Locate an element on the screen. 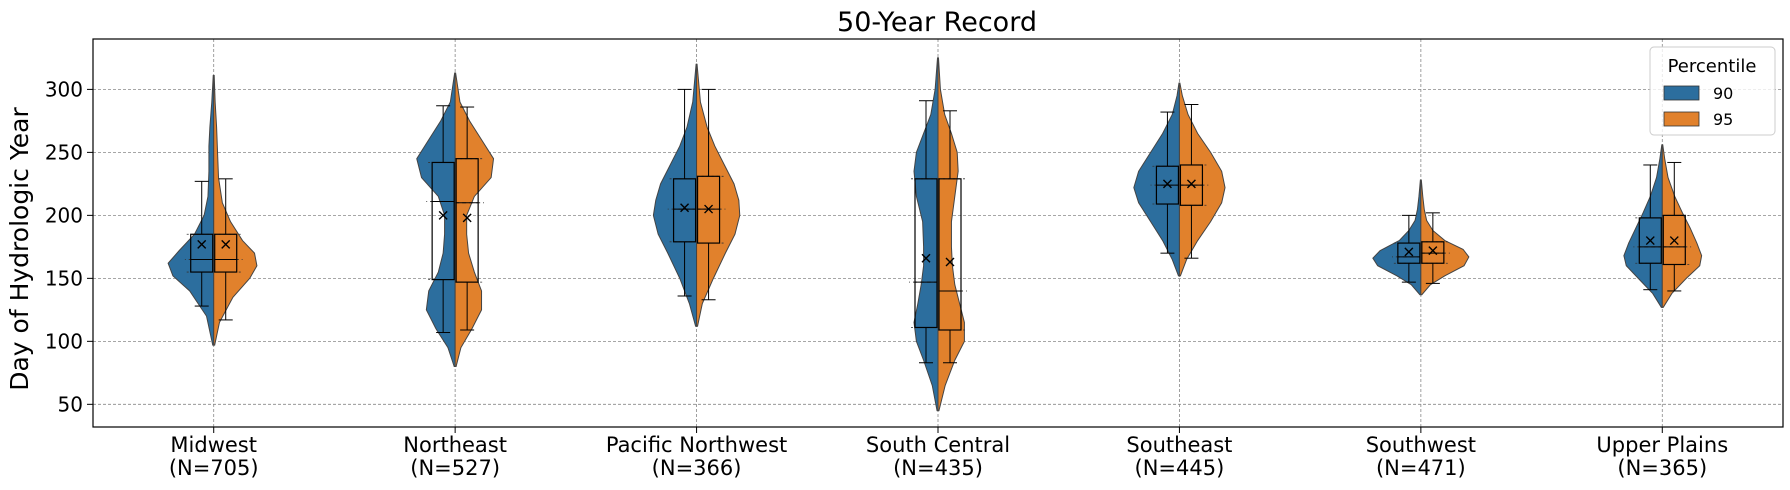 The height and width of the screenshot is (490, 1790). x-tick-label-n: (N=365) is located at coordinates (1662, 468).